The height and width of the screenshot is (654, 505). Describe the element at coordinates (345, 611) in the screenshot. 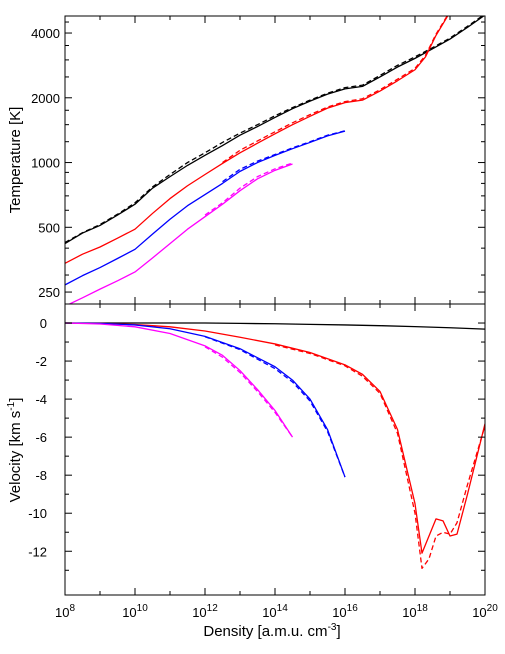

I see `density-xtick-label: 1016` at that location.